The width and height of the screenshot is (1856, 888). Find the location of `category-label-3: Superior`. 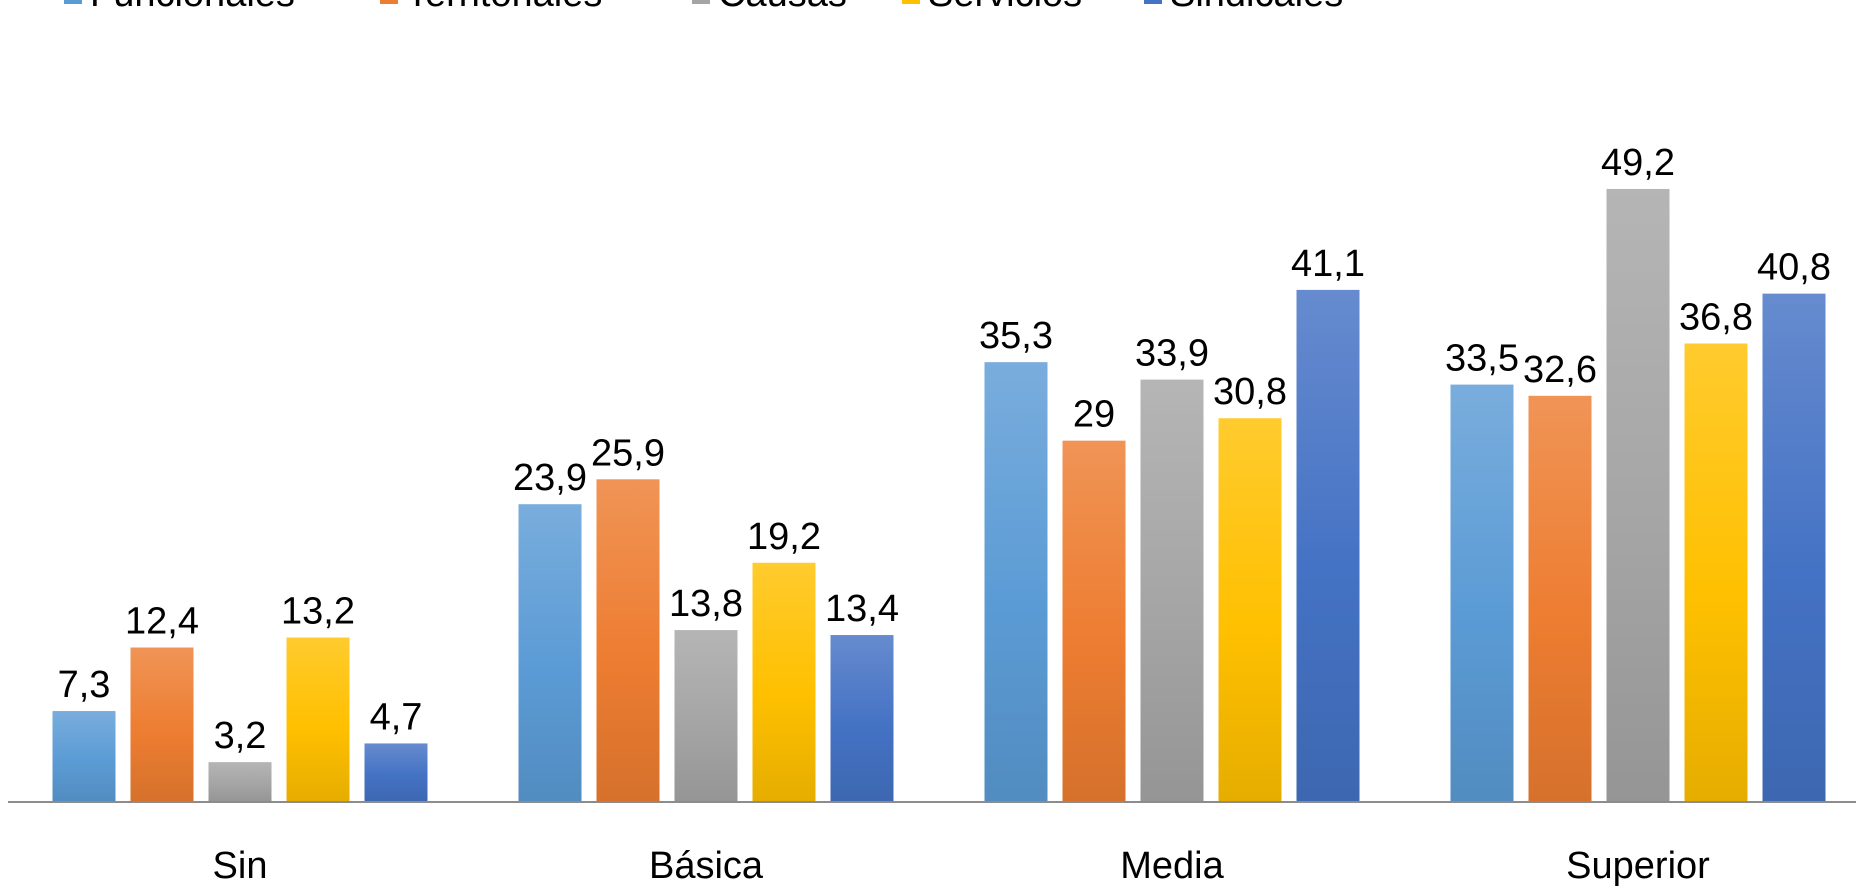

category-label-3: Superior is located at coordinates (1638, 866).